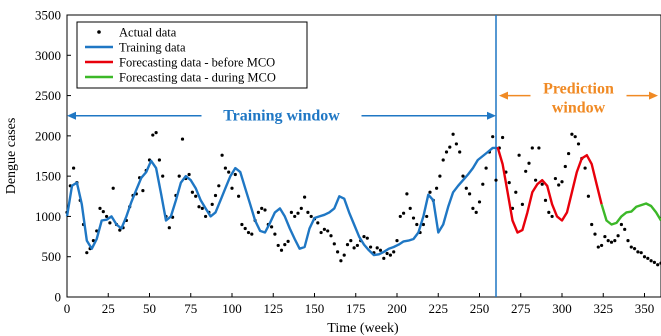  What do you see at coordinates (356, 308) in the screenshot?
I see `x-tick-label: 175` at bounding box center [356, 308].